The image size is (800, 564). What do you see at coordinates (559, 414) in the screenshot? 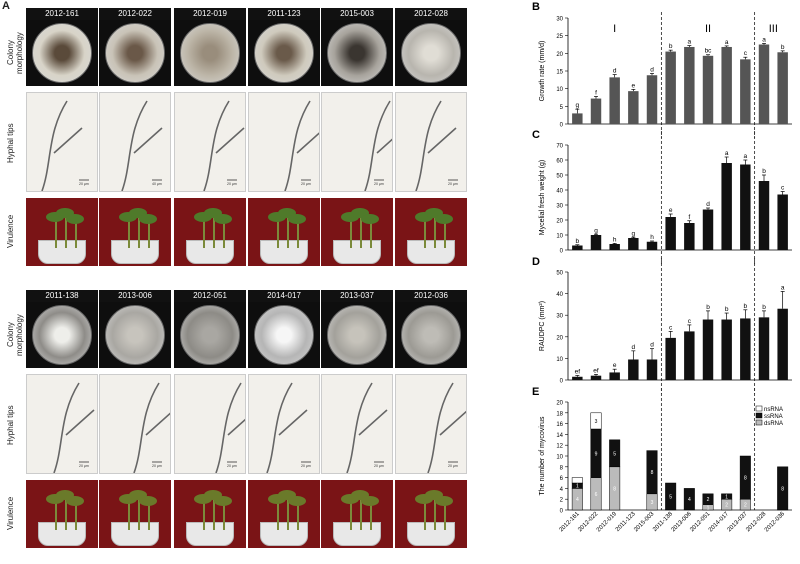
I see `y-tick-label: 18` at bounding box center [559, 414].